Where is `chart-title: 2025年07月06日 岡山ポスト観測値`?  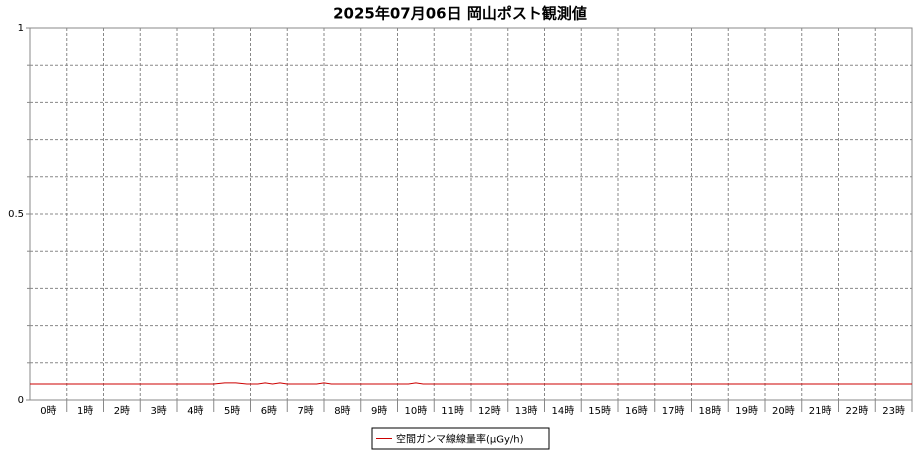 chart-title: 2025年07月06日 岡山ポスト観測値 is located at coordinates (460, 14).